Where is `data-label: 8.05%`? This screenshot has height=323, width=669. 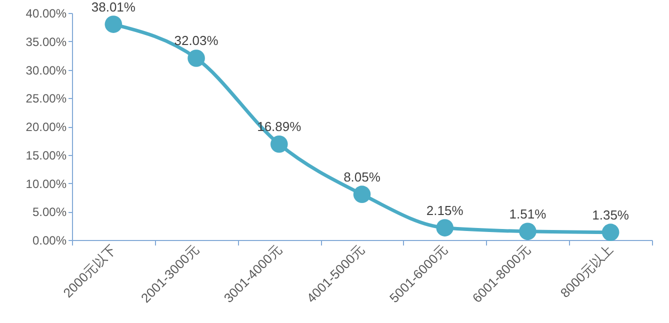 data-label: 8.05% is located at coordinates (362, 176).